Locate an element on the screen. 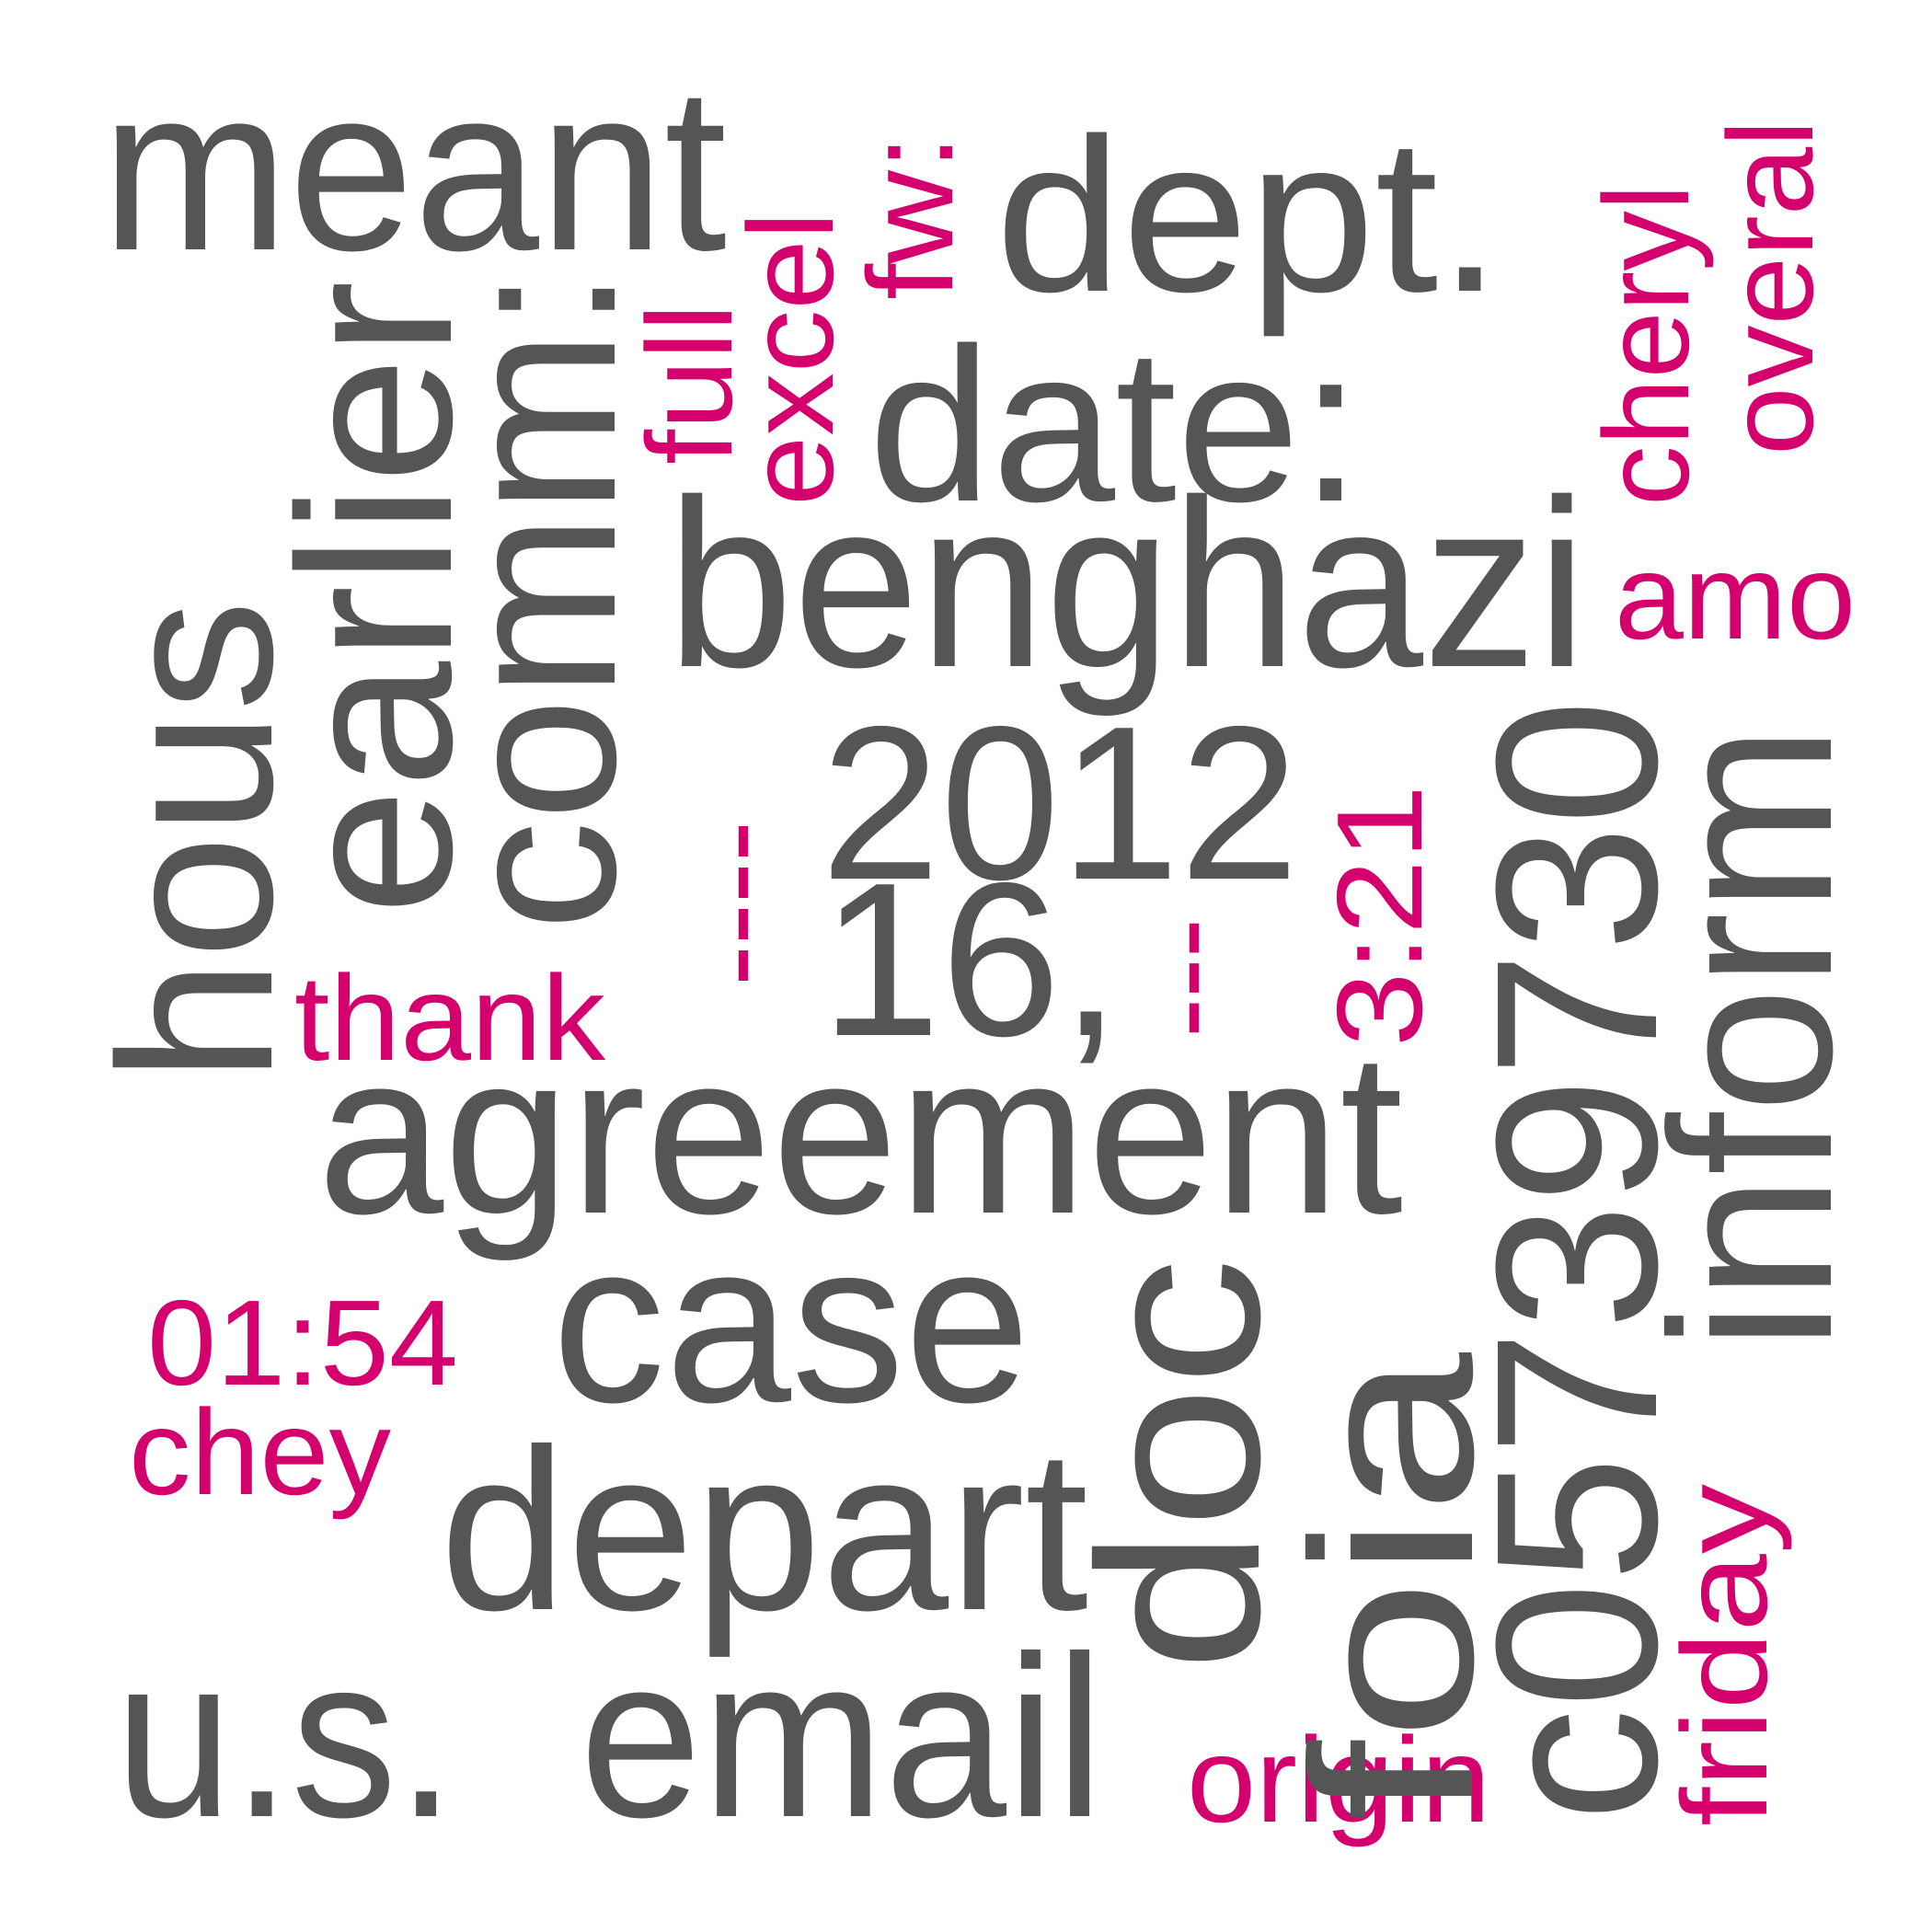 The width and height of the screenshot is (1932, 1932). word-origin: origin is located at coordinates (1338, 1779).